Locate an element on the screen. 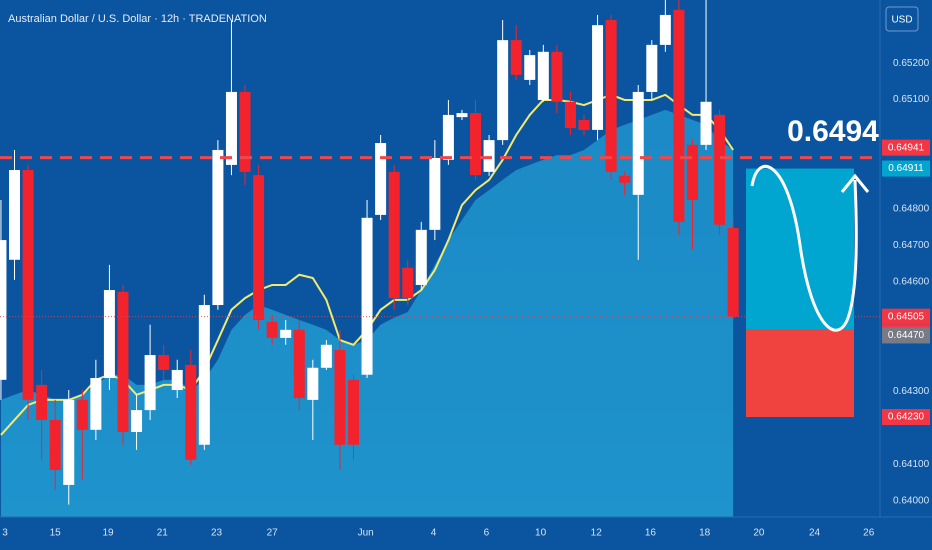 This screenshot has height=550, width=932. x-tick-label: 15 is located at coordinates (56, 533).